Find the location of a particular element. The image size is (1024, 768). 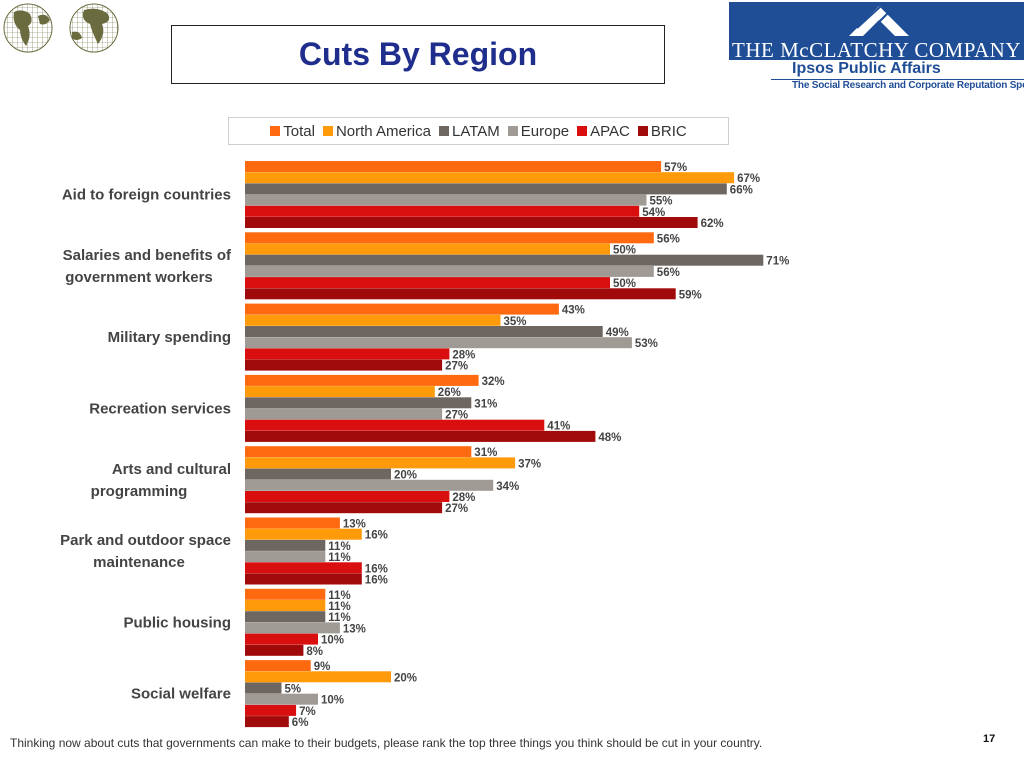

bar-value-label: 6% is located at coordinates (300, 723).